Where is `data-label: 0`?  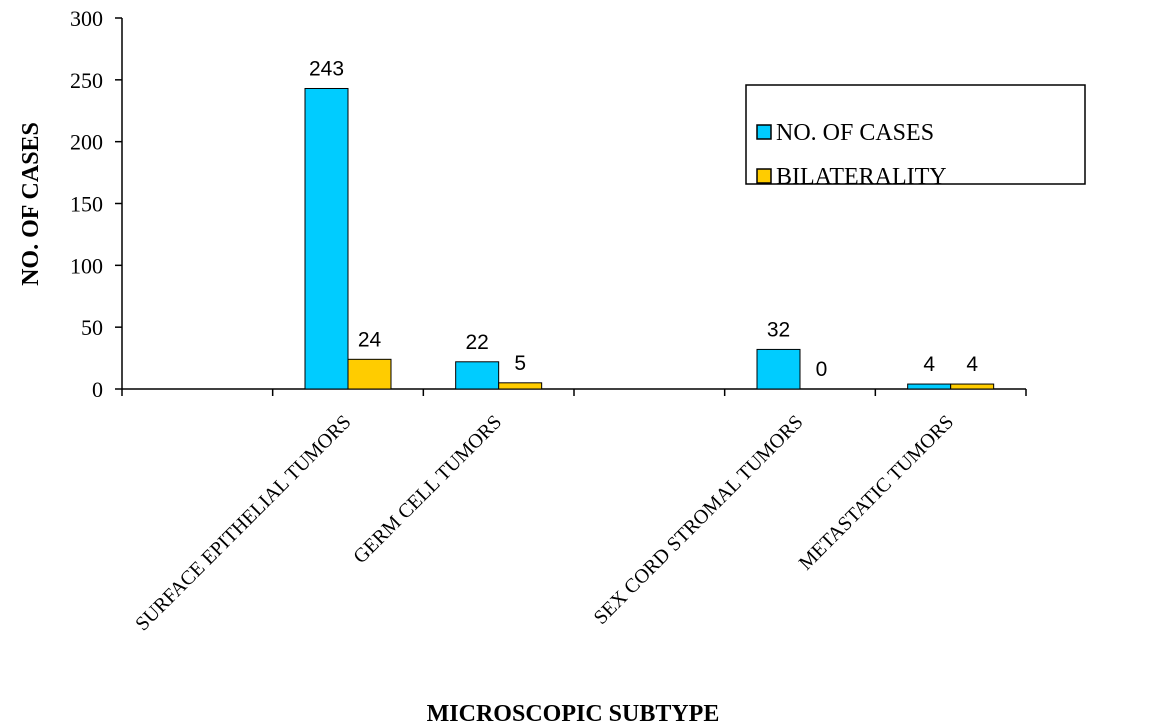
data-label: 0 is located at coordinates (822, 369).